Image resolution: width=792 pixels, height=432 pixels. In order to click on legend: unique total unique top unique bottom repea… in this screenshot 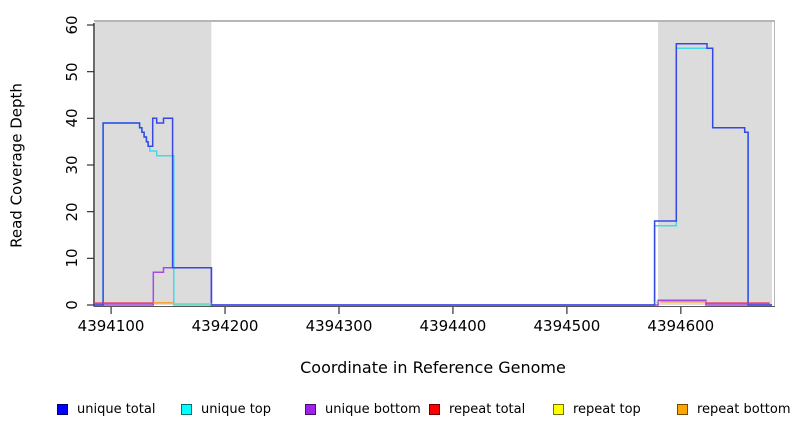, I will do `click(396, 411)`.